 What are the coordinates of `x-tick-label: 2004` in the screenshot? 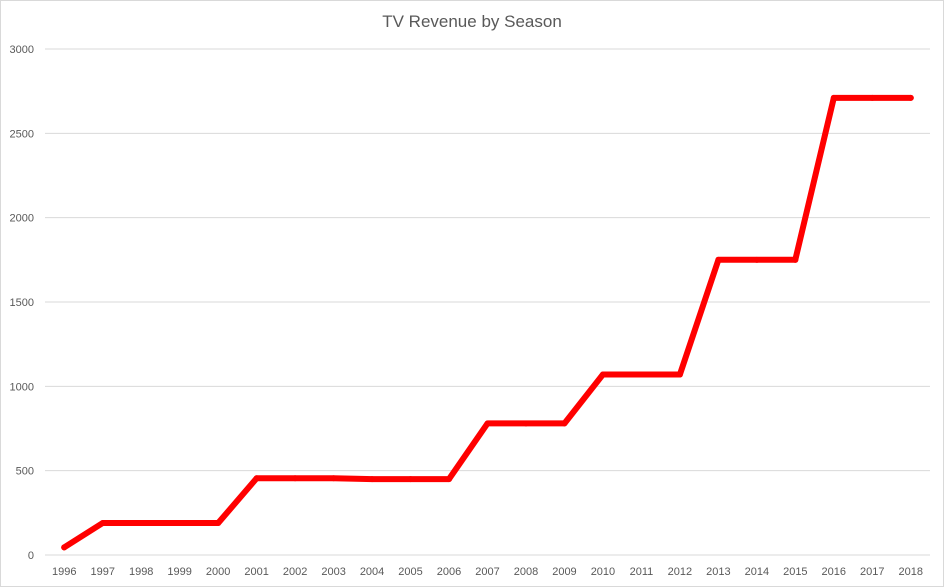 It's located at (372, 572).